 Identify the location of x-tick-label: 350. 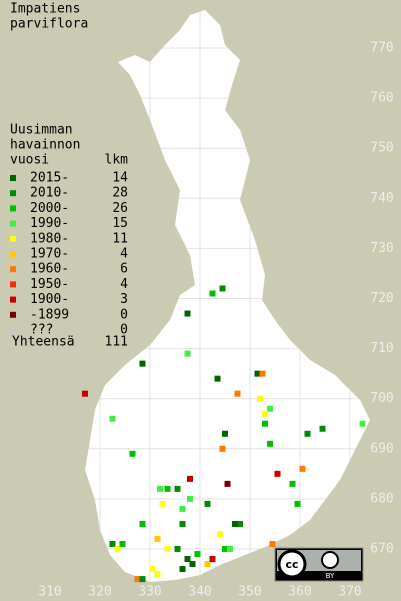
(249, 592).